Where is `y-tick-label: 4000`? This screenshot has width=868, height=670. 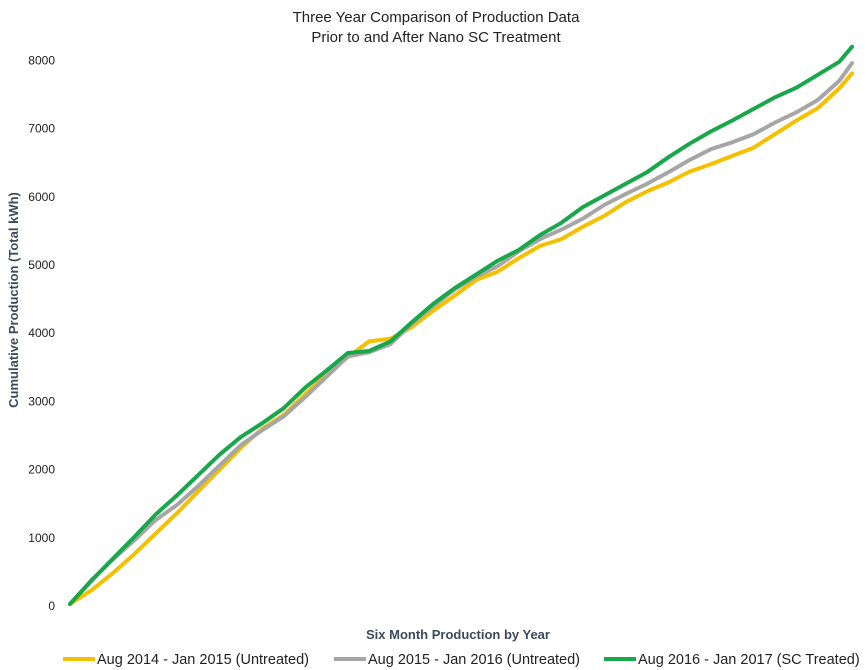 y-tick-label: 4000 is located at coordinates (41, 333).